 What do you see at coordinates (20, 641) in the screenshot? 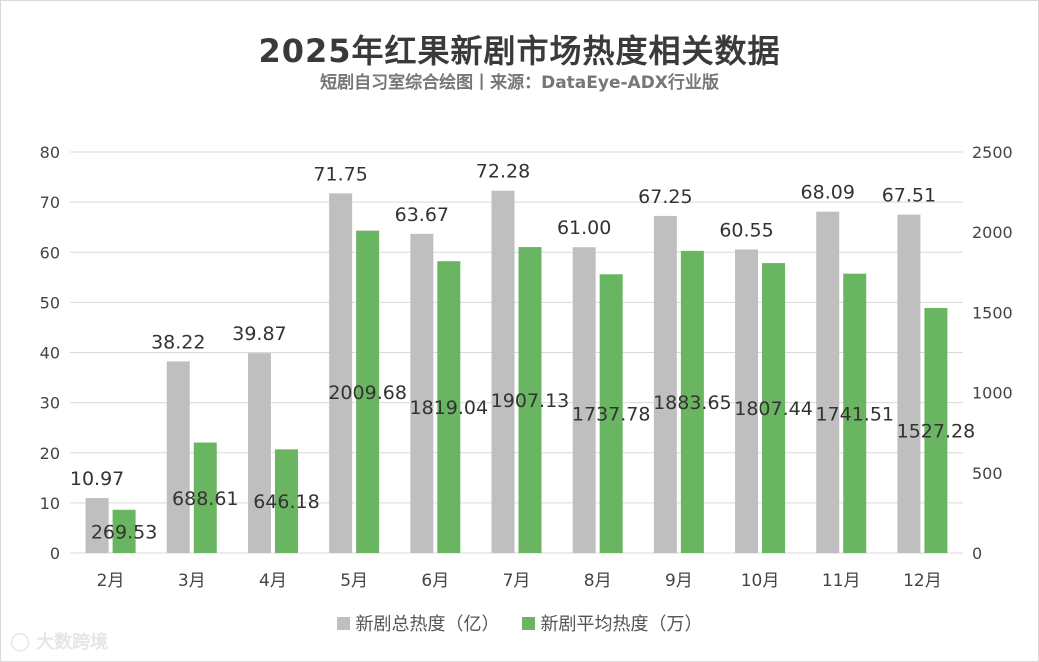
I see `logo-icon: ◯` at bounding box center [20, 641].